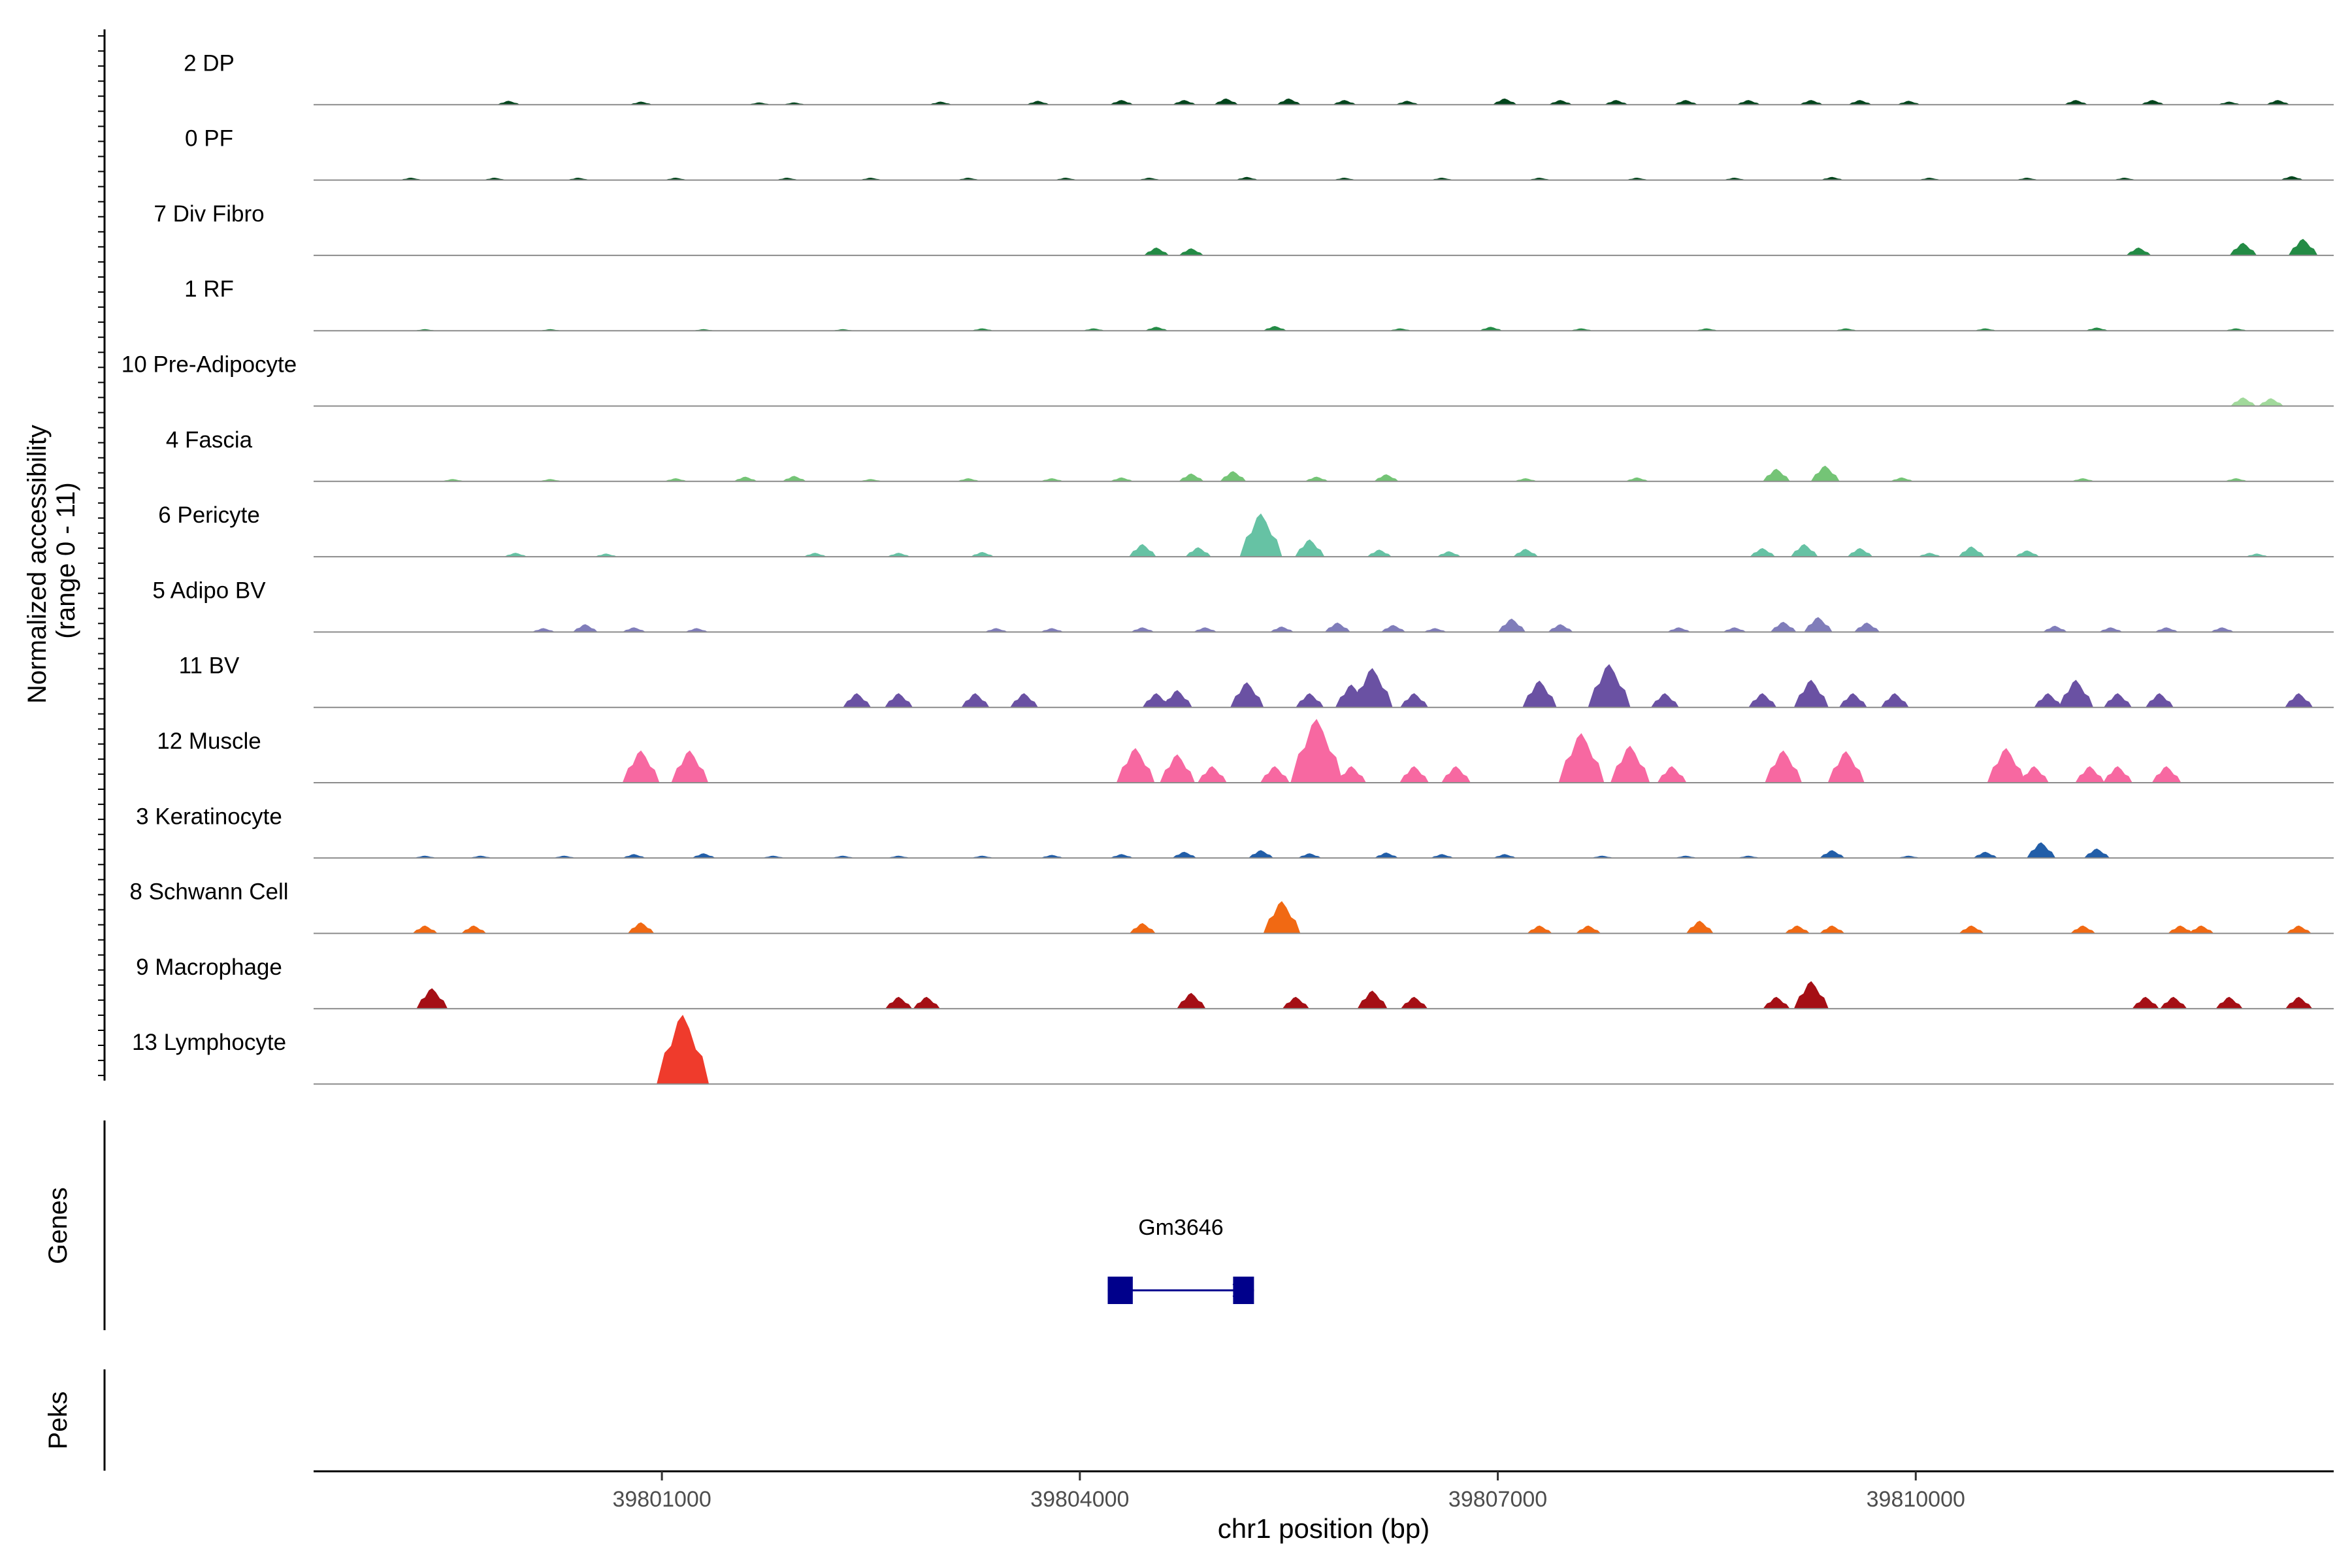  I want to click on track-label: 10 Pre-Adipocyte, so click(209, 365).